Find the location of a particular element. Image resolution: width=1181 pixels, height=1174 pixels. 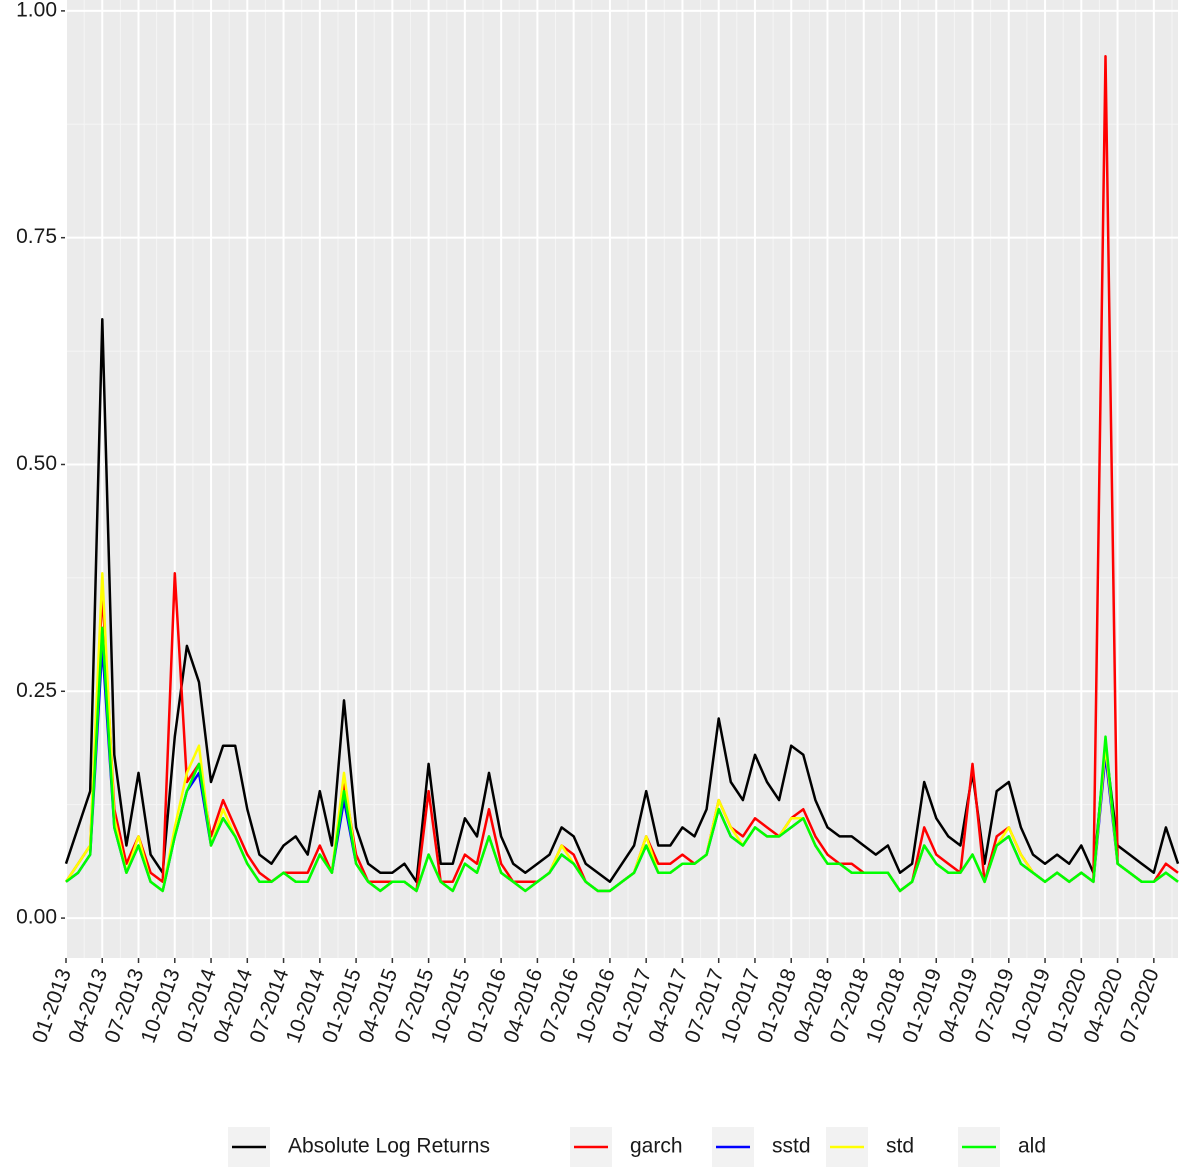

y-tick-label: 0.00 is located at coordinates (36, 917).